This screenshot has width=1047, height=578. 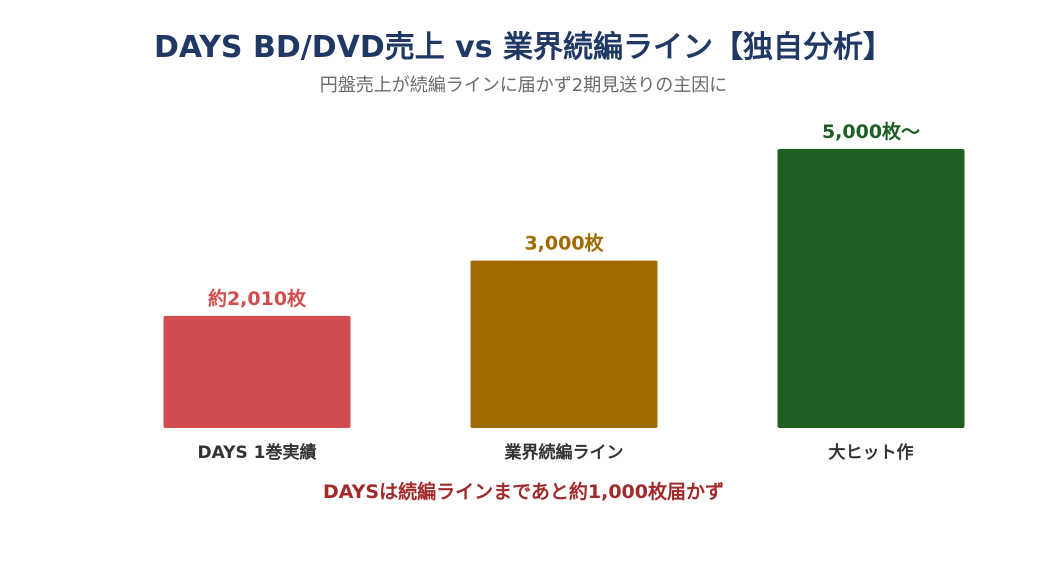 I want to click on x-tick-label-2: 業界続編ライン, so click(x=564, y=452).